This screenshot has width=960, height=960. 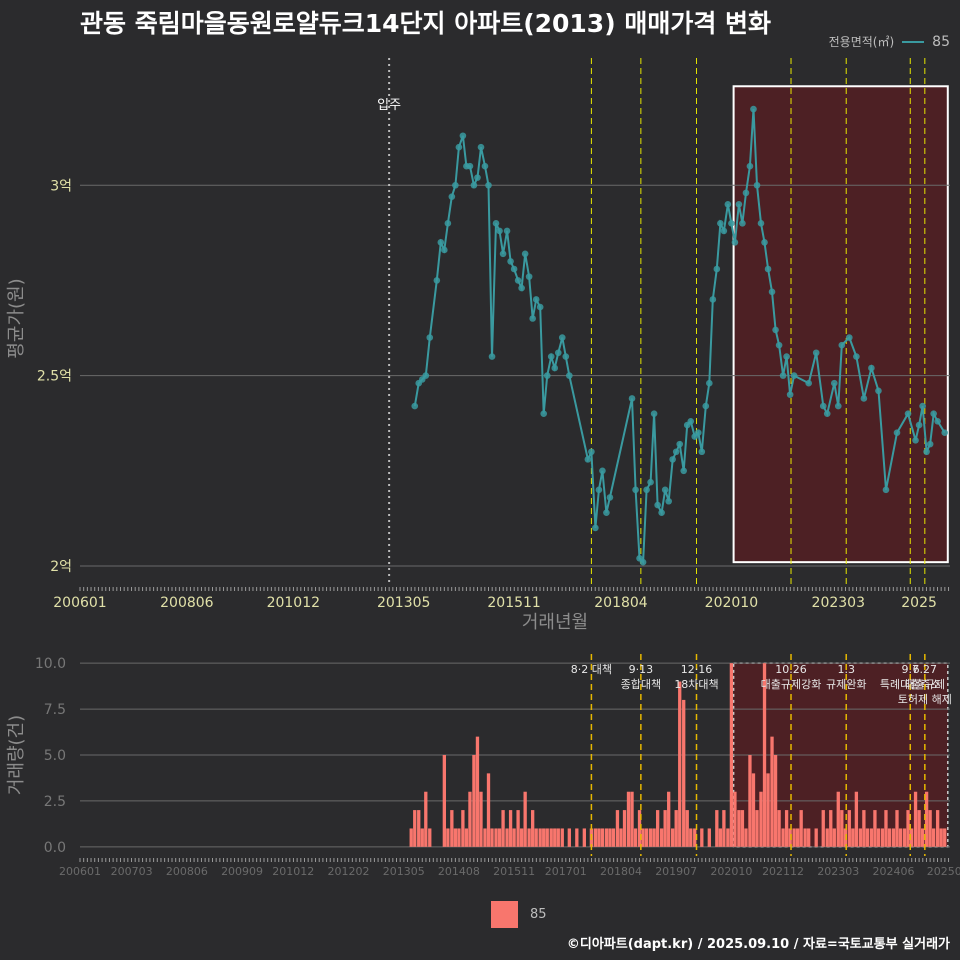 What do you see at coordinates (55, 848) in the screenshot?
I see `y-tick-label: 0.0` at bounding box center [55, 848].